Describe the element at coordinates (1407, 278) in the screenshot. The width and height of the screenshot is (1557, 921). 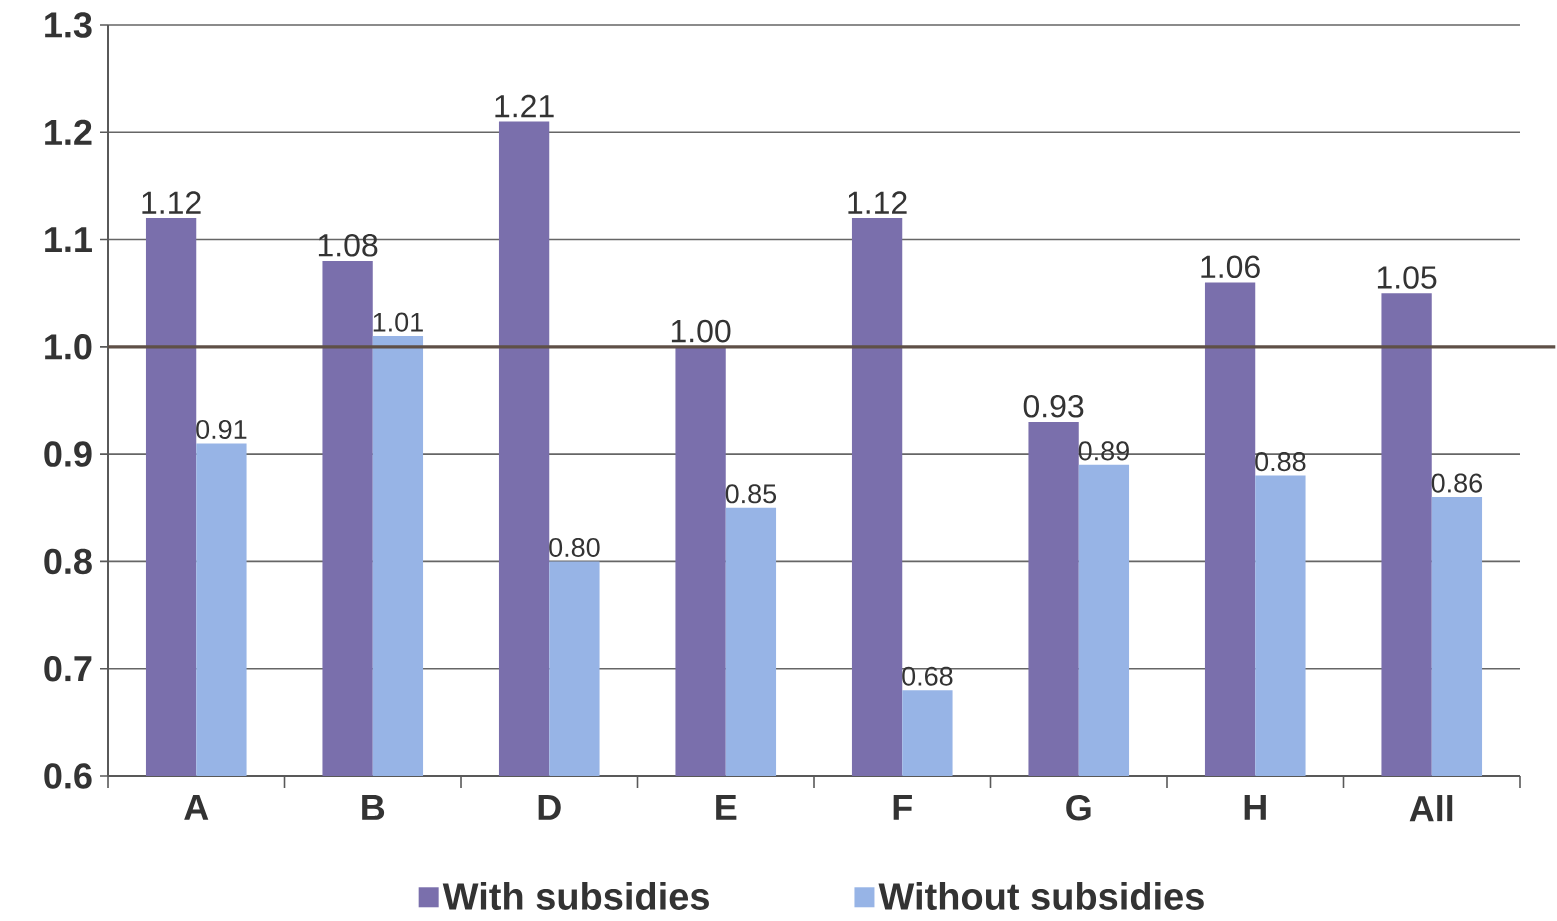
I see `data-label: 1.05` at that location.